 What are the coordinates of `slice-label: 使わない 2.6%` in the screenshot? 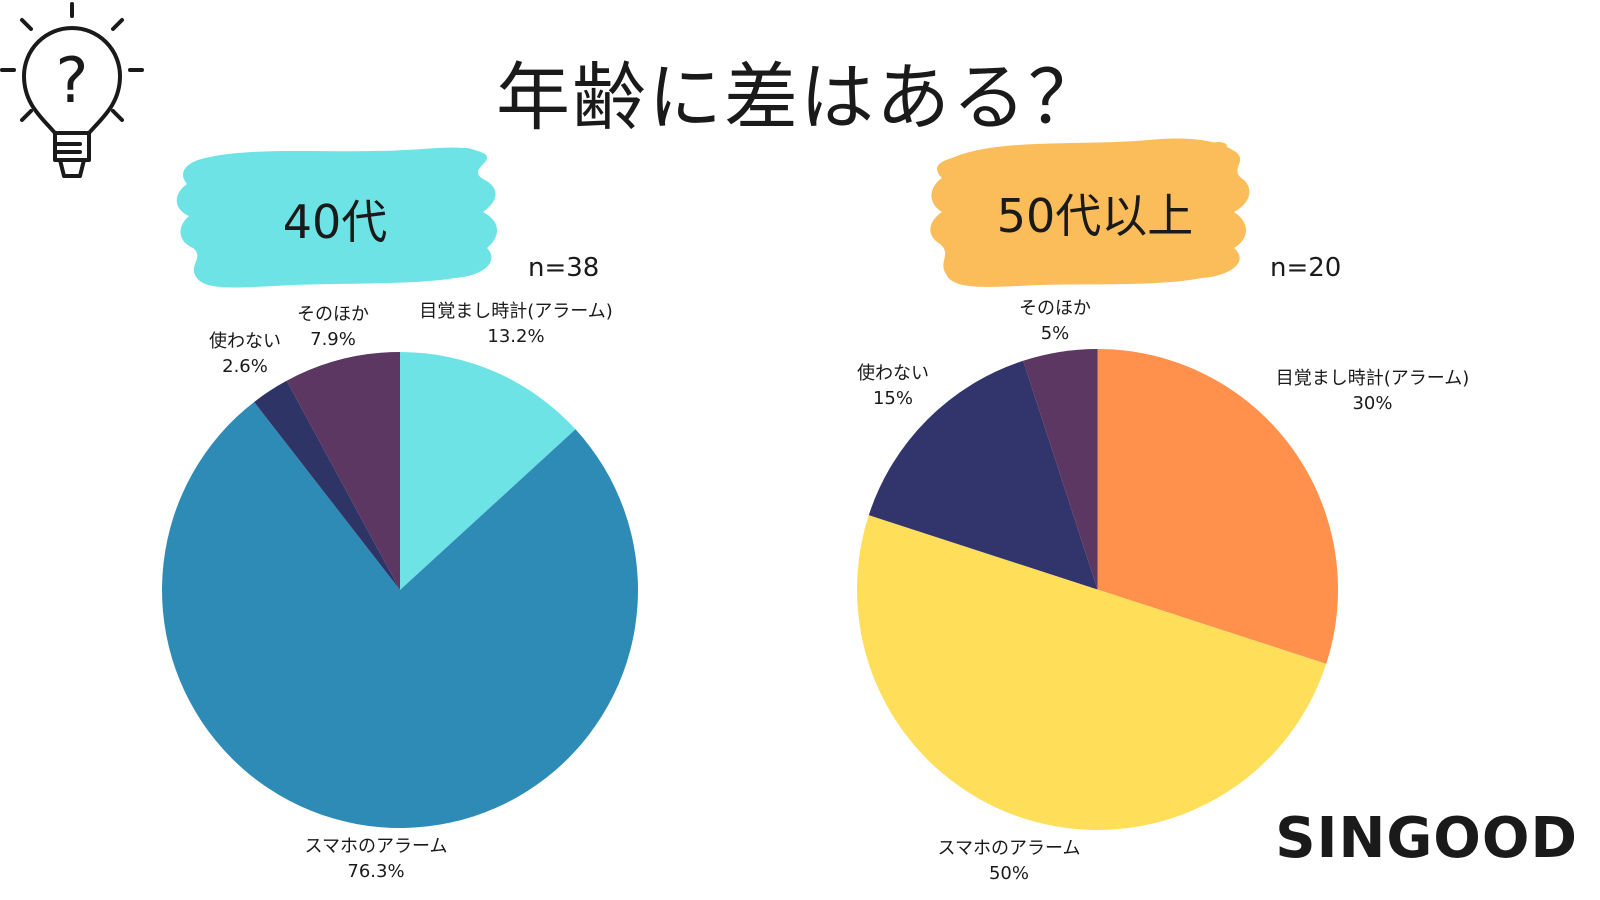 It's located at (245, 354).